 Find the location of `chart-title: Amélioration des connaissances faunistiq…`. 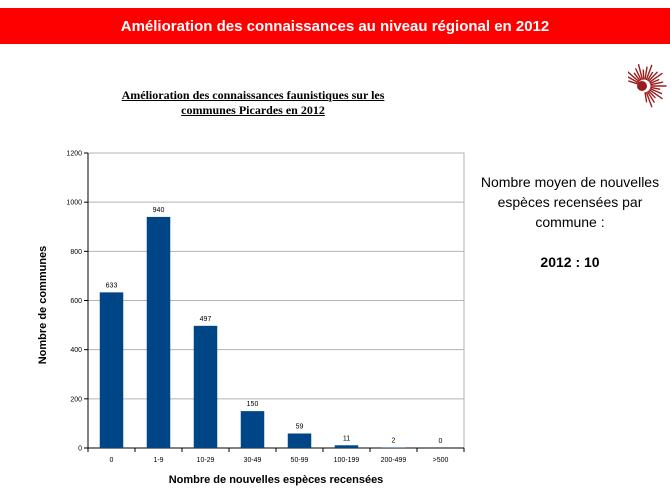

chart-title: Amélioration des connaissances faunistiq… is located at coordinates (253, 103).